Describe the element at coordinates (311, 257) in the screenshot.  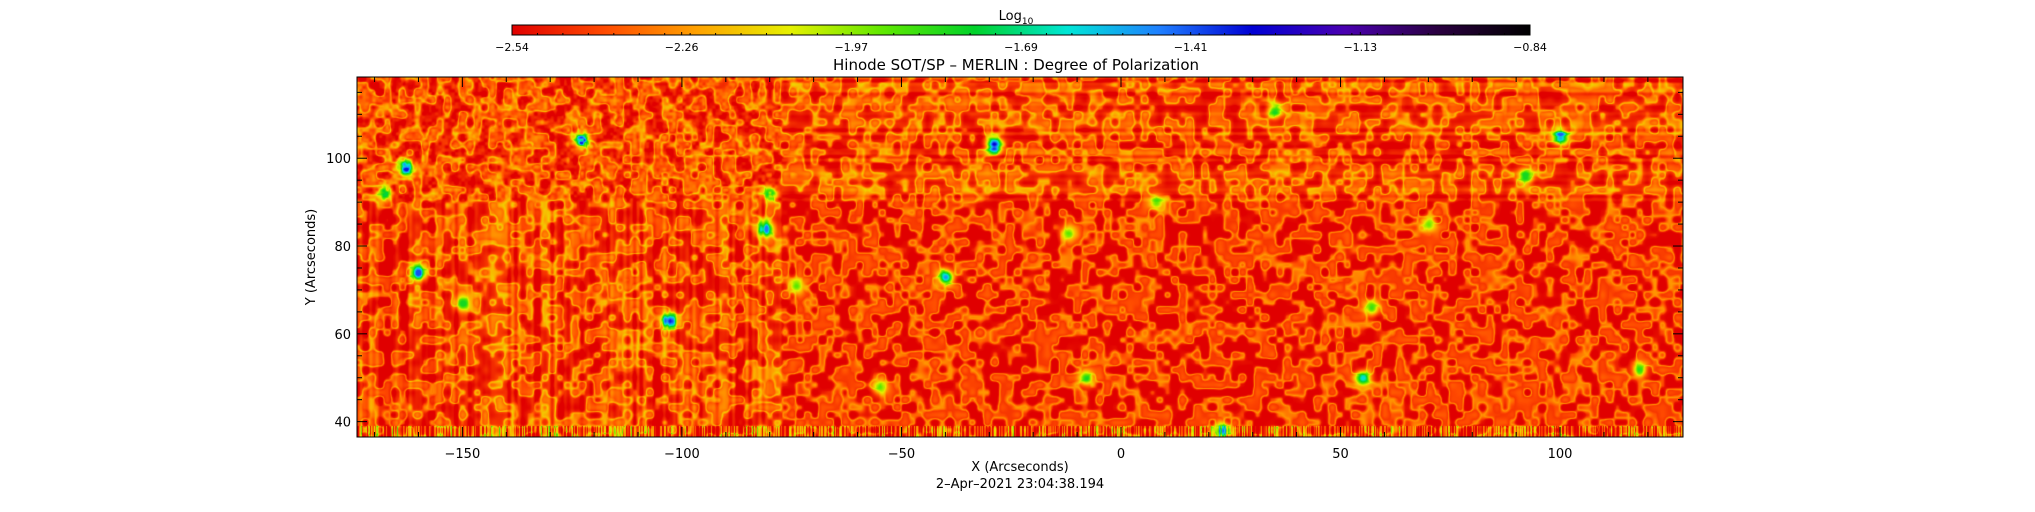
I see `y-axis-label: Y (Arcseconds)` at that location.